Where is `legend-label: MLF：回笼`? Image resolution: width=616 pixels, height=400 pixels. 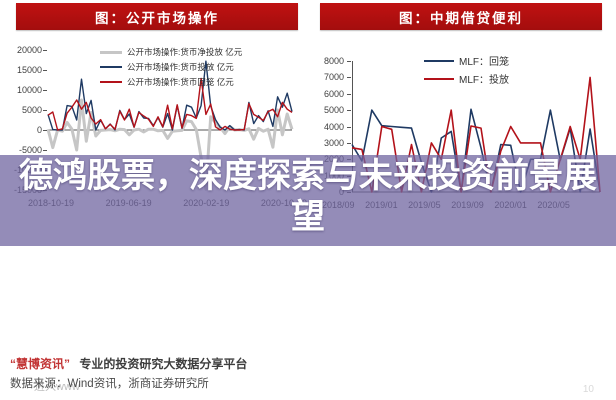 legend-label: MLF：回笼 is located at coordinates (484, 62).